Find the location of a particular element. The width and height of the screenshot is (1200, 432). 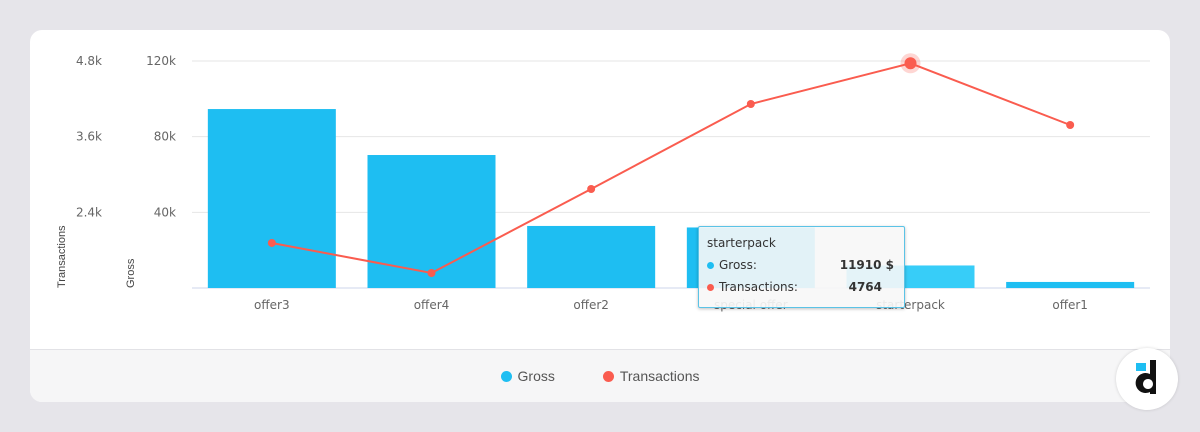

gross-dot-icon is located at coordinates (710, 265).